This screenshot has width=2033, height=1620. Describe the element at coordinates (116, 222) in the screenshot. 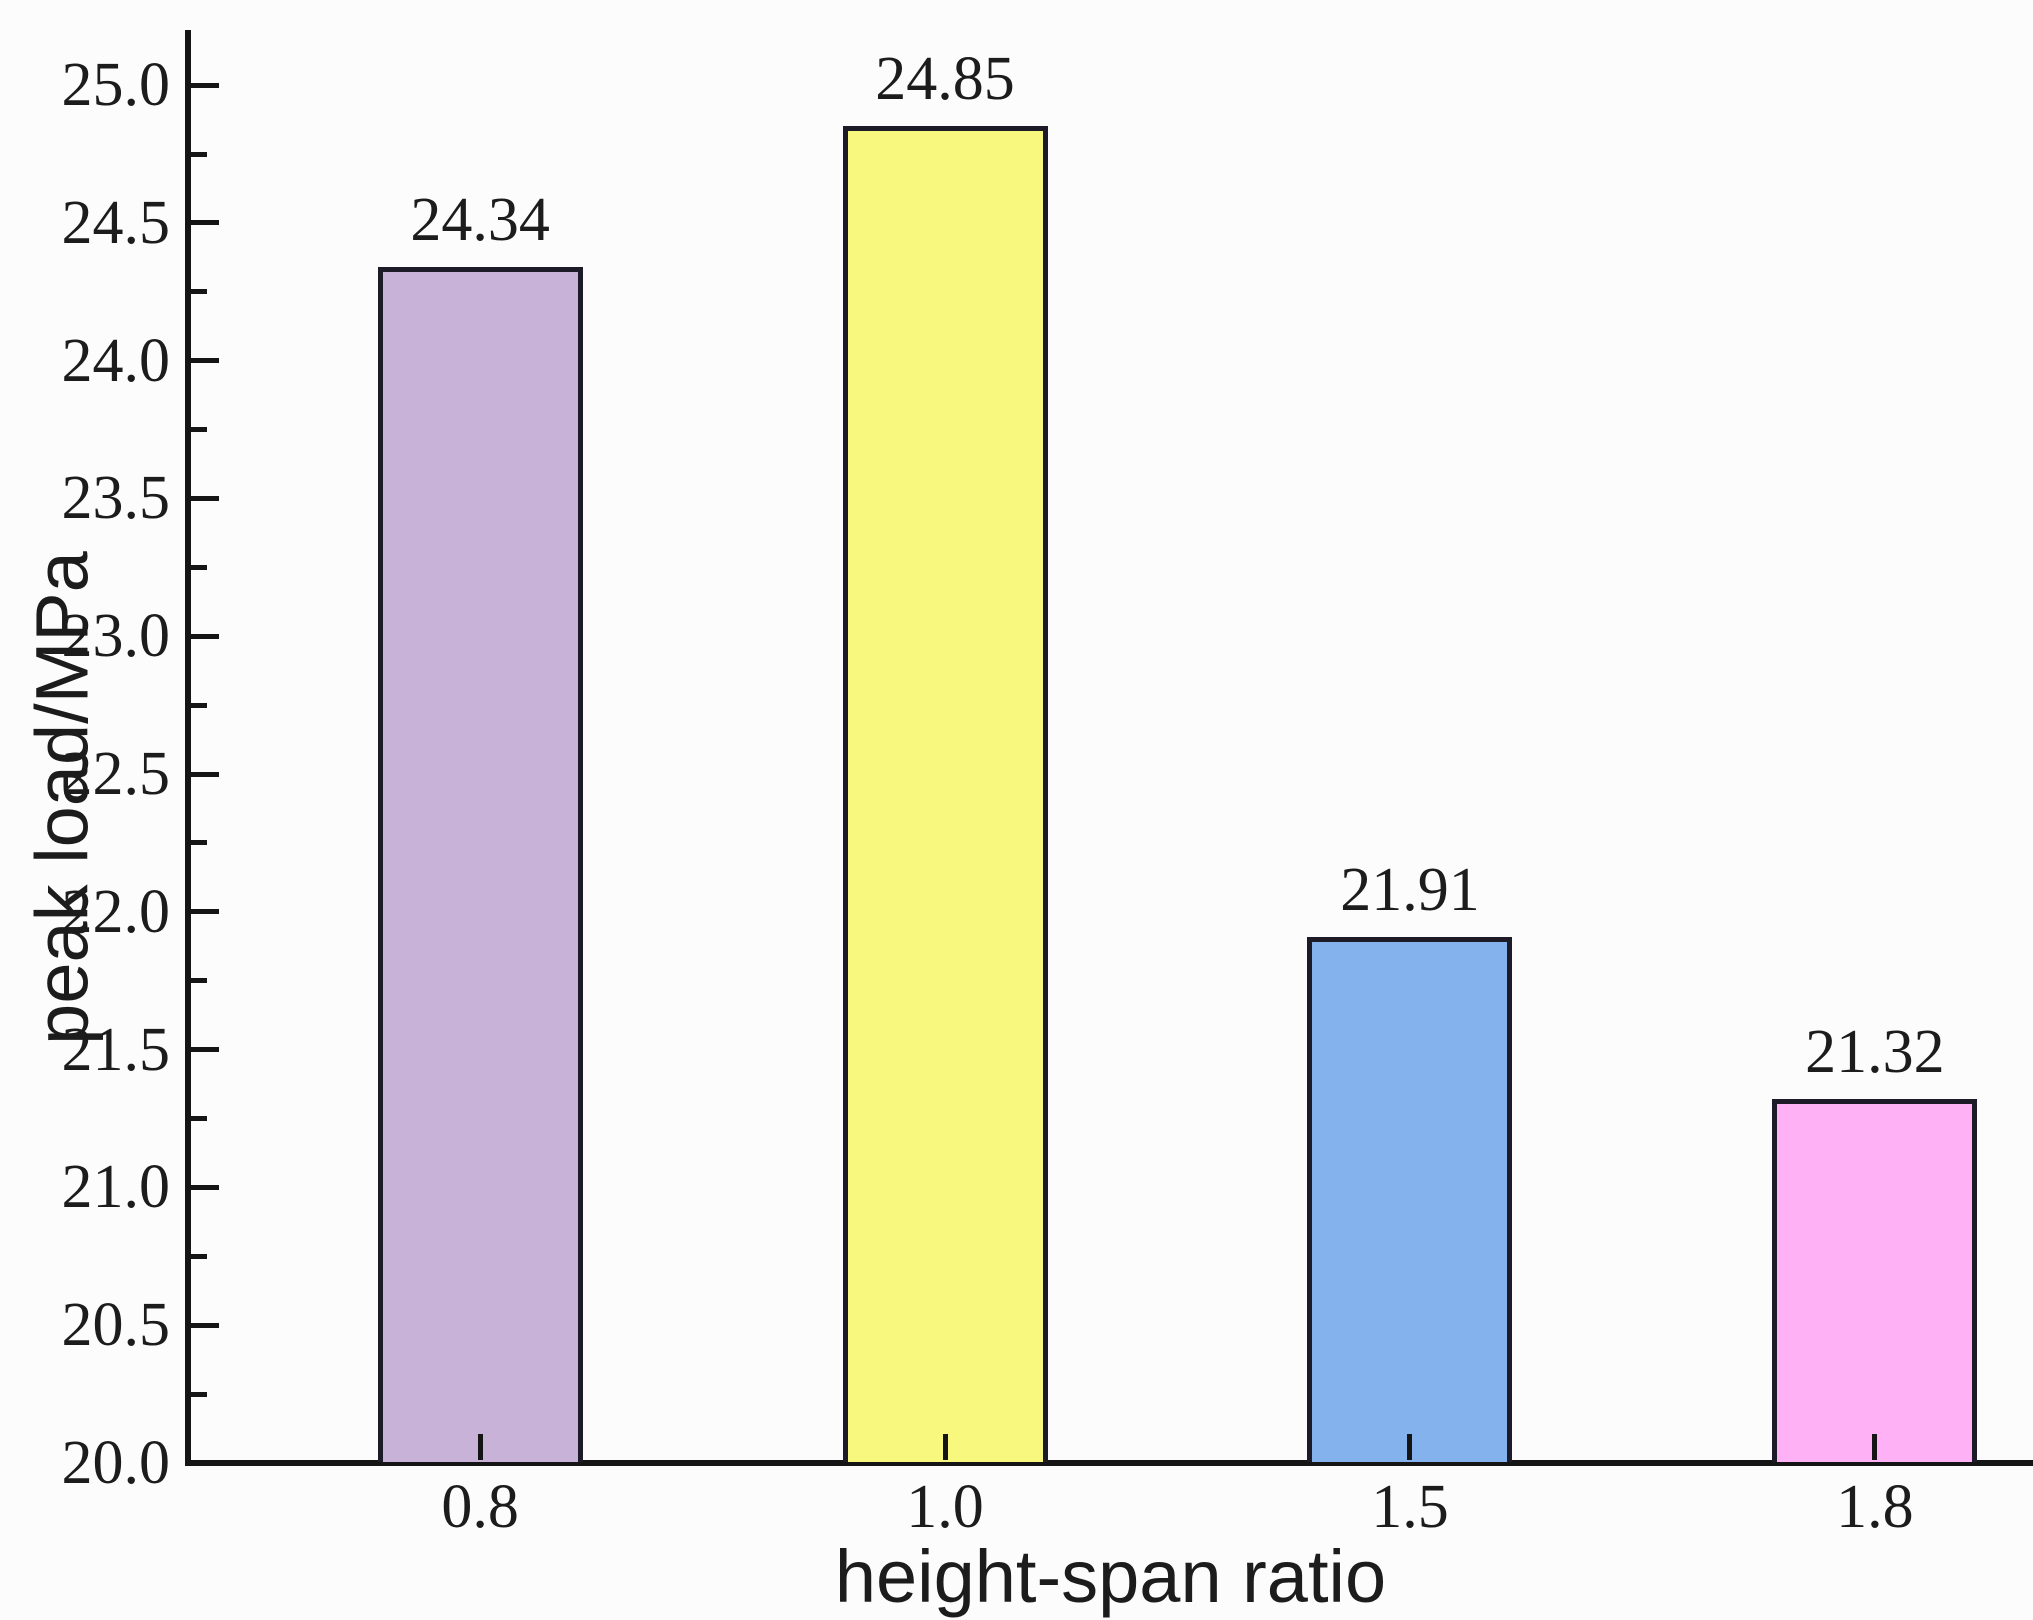

I see `y-tick-label: 24.5` at that location.